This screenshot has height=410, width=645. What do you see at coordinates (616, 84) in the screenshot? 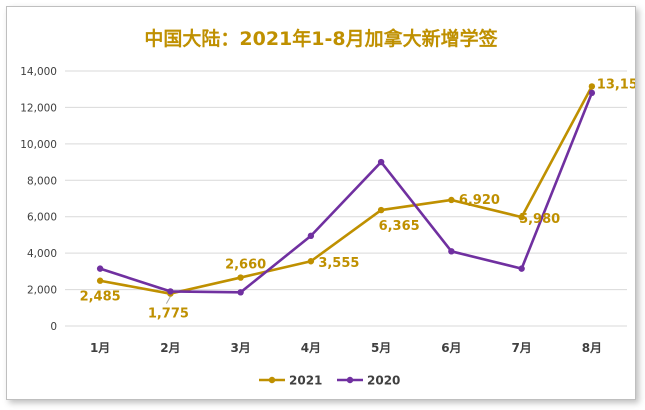
I see `data-label-2021: 13,155` at bounding box center [616, 84].